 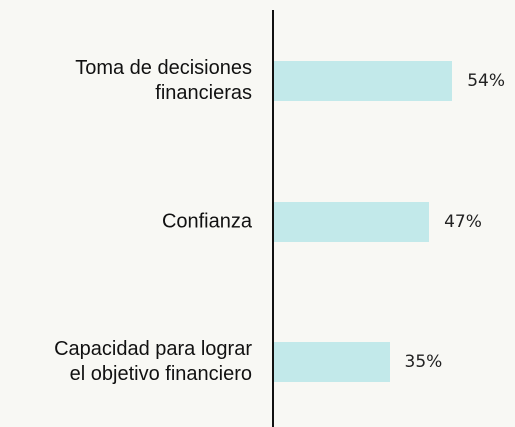 I want to click on value-label: 47%, so click(x=463, y=221).